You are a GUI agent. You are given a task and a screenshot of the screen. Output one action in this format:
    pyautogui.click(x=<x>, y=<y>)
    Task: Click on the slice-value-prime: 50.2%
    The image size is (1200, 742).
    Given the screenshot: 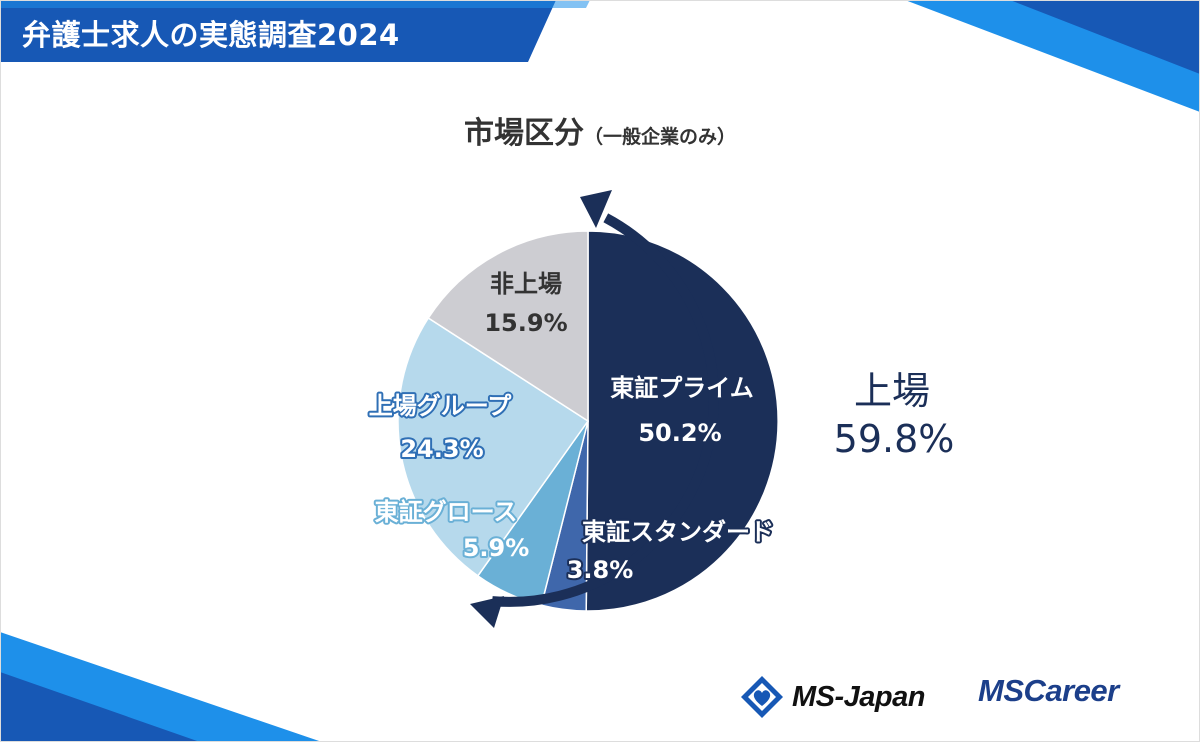 What is the action you would take?
    pyautogui.click(x=679, y=433)
    